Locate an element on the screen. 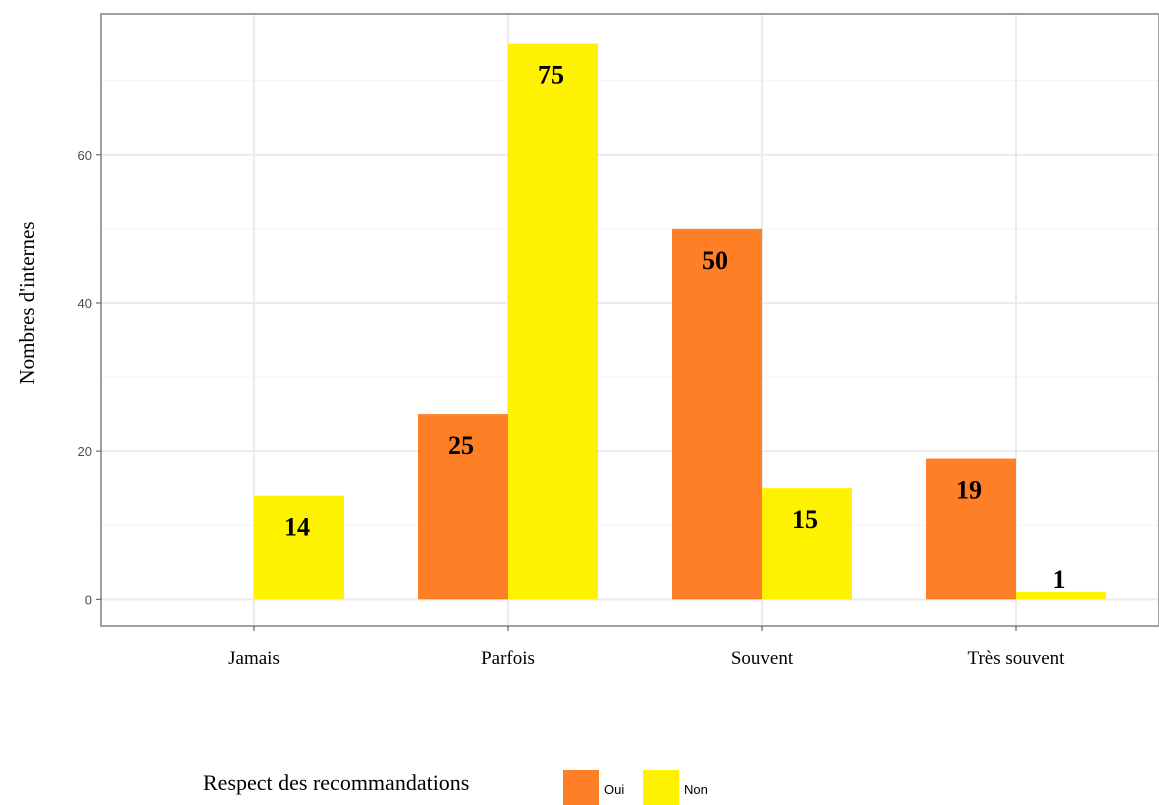 This screenshot has width=1159, height=805. y-axis-ticks: 0 20 40 60 is located at coordinates (89, 377).